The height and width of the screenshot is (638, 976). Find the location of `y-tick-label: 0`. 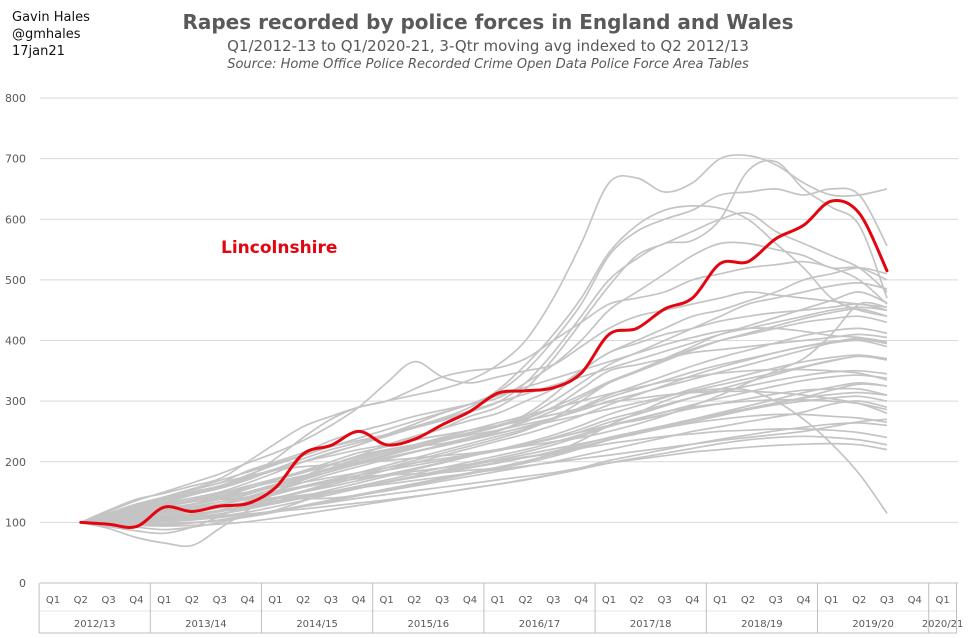

y-tick-label: 0 is located at coordinates (22, 583).